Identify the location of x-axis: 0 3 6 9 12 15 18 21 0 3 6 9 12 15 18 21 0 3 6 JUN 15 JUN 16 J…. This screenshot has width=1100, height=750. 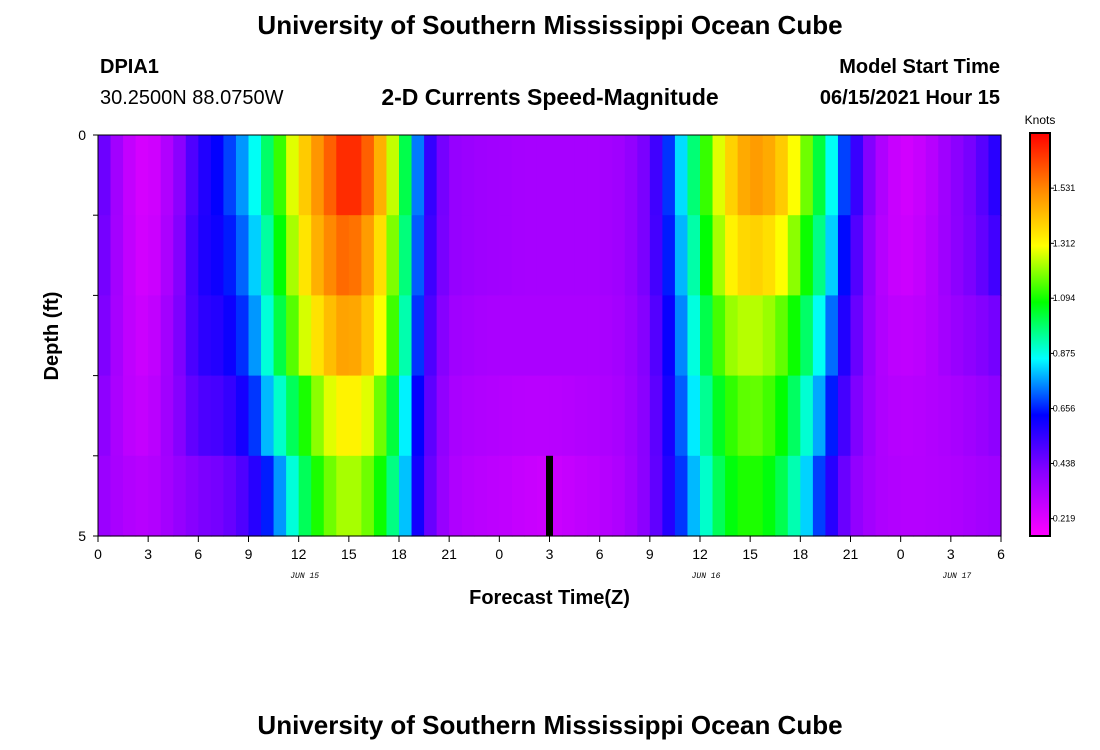
(549, 558).